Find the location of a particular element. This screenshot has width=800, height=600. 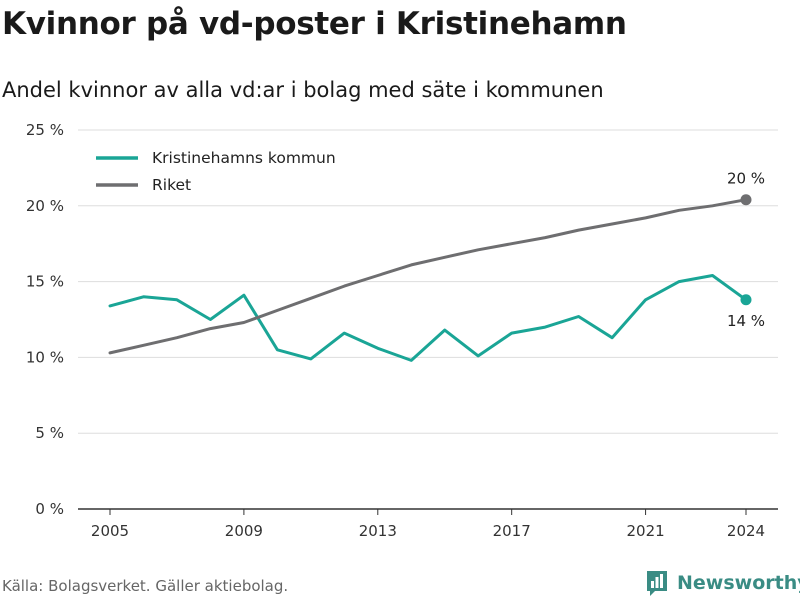

y-tick-label: 0 % is located at coordinates (49, 509).